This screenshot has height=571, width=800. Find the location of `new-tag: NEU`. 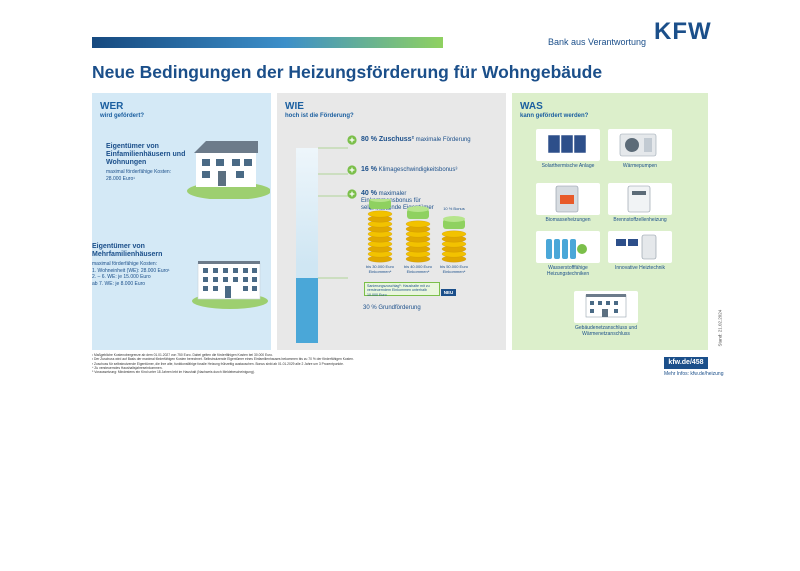

new-tag: NEU is located at coordinates (448, 292).